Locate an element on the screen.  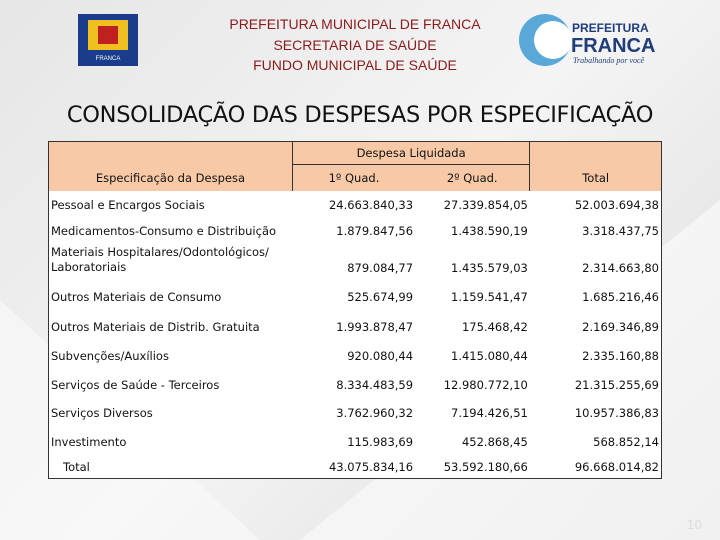
value-cell: 920.080,44 is located at coordinates (380, 356).